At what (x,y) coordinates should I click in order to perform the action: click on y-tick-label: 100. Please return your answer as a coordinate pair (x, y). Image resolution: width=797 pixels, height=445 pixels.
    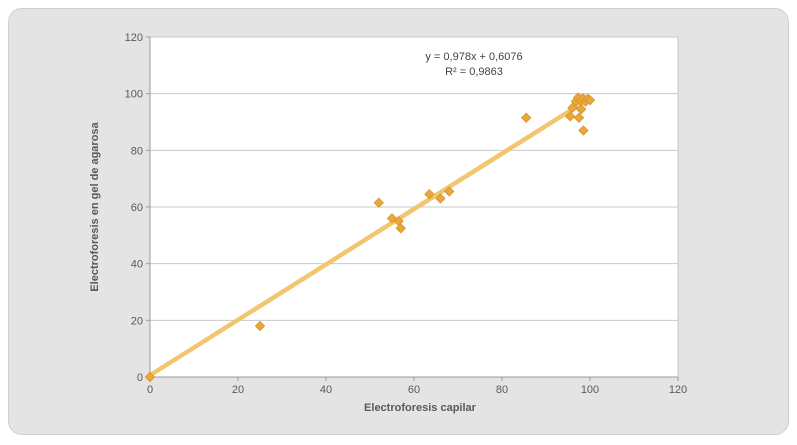
    Looking at the image, I should click on (134, 95).